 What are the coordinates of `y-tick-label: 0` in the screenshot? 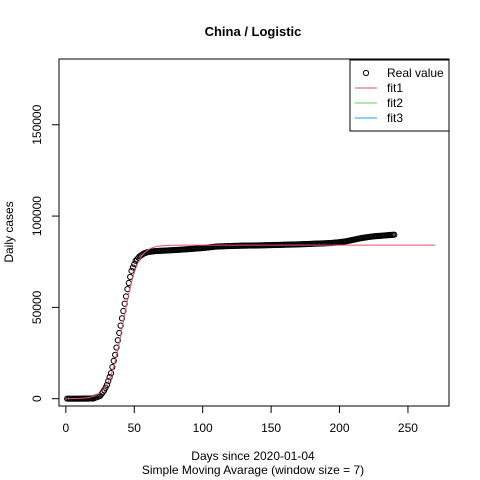 It's located at (37, 398).